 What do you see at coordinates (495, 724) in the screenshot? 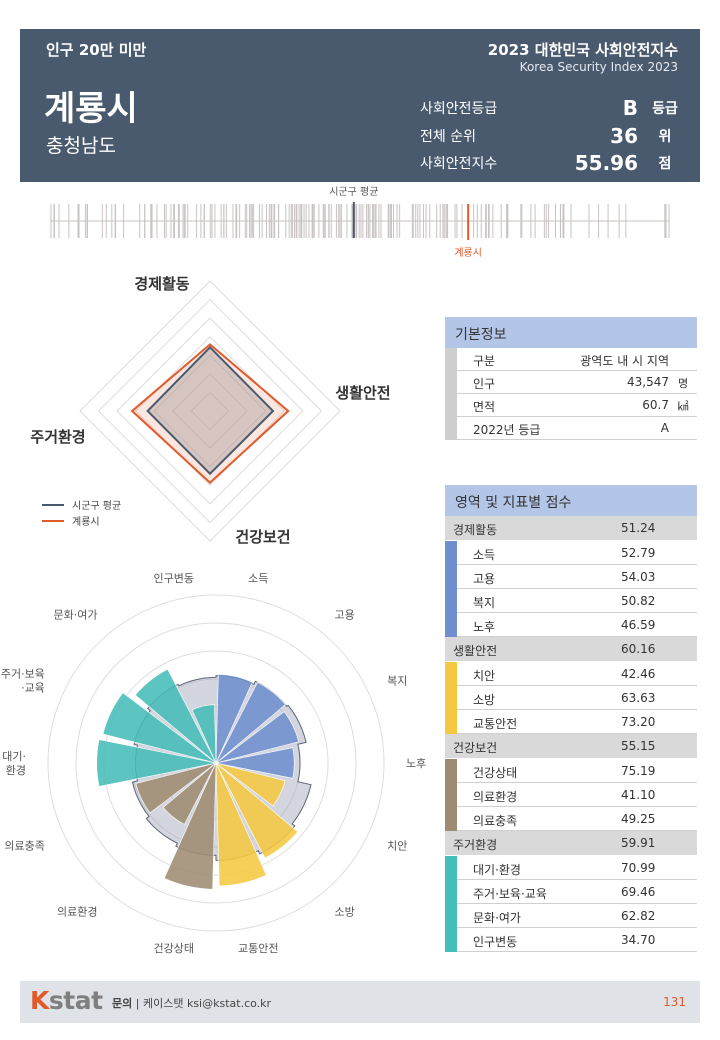
I see `indicator-name: 교통안전` at bounding box center [495, 724].